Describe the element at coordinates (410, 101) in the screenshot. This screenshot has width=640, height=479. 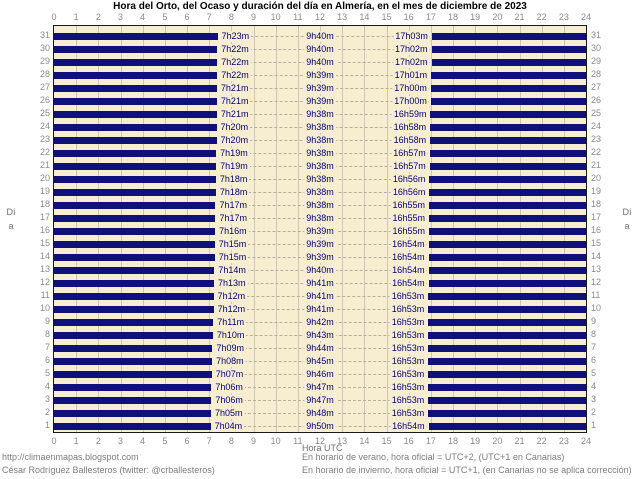
I see `sunset-time-label: 17h00m` at that location.